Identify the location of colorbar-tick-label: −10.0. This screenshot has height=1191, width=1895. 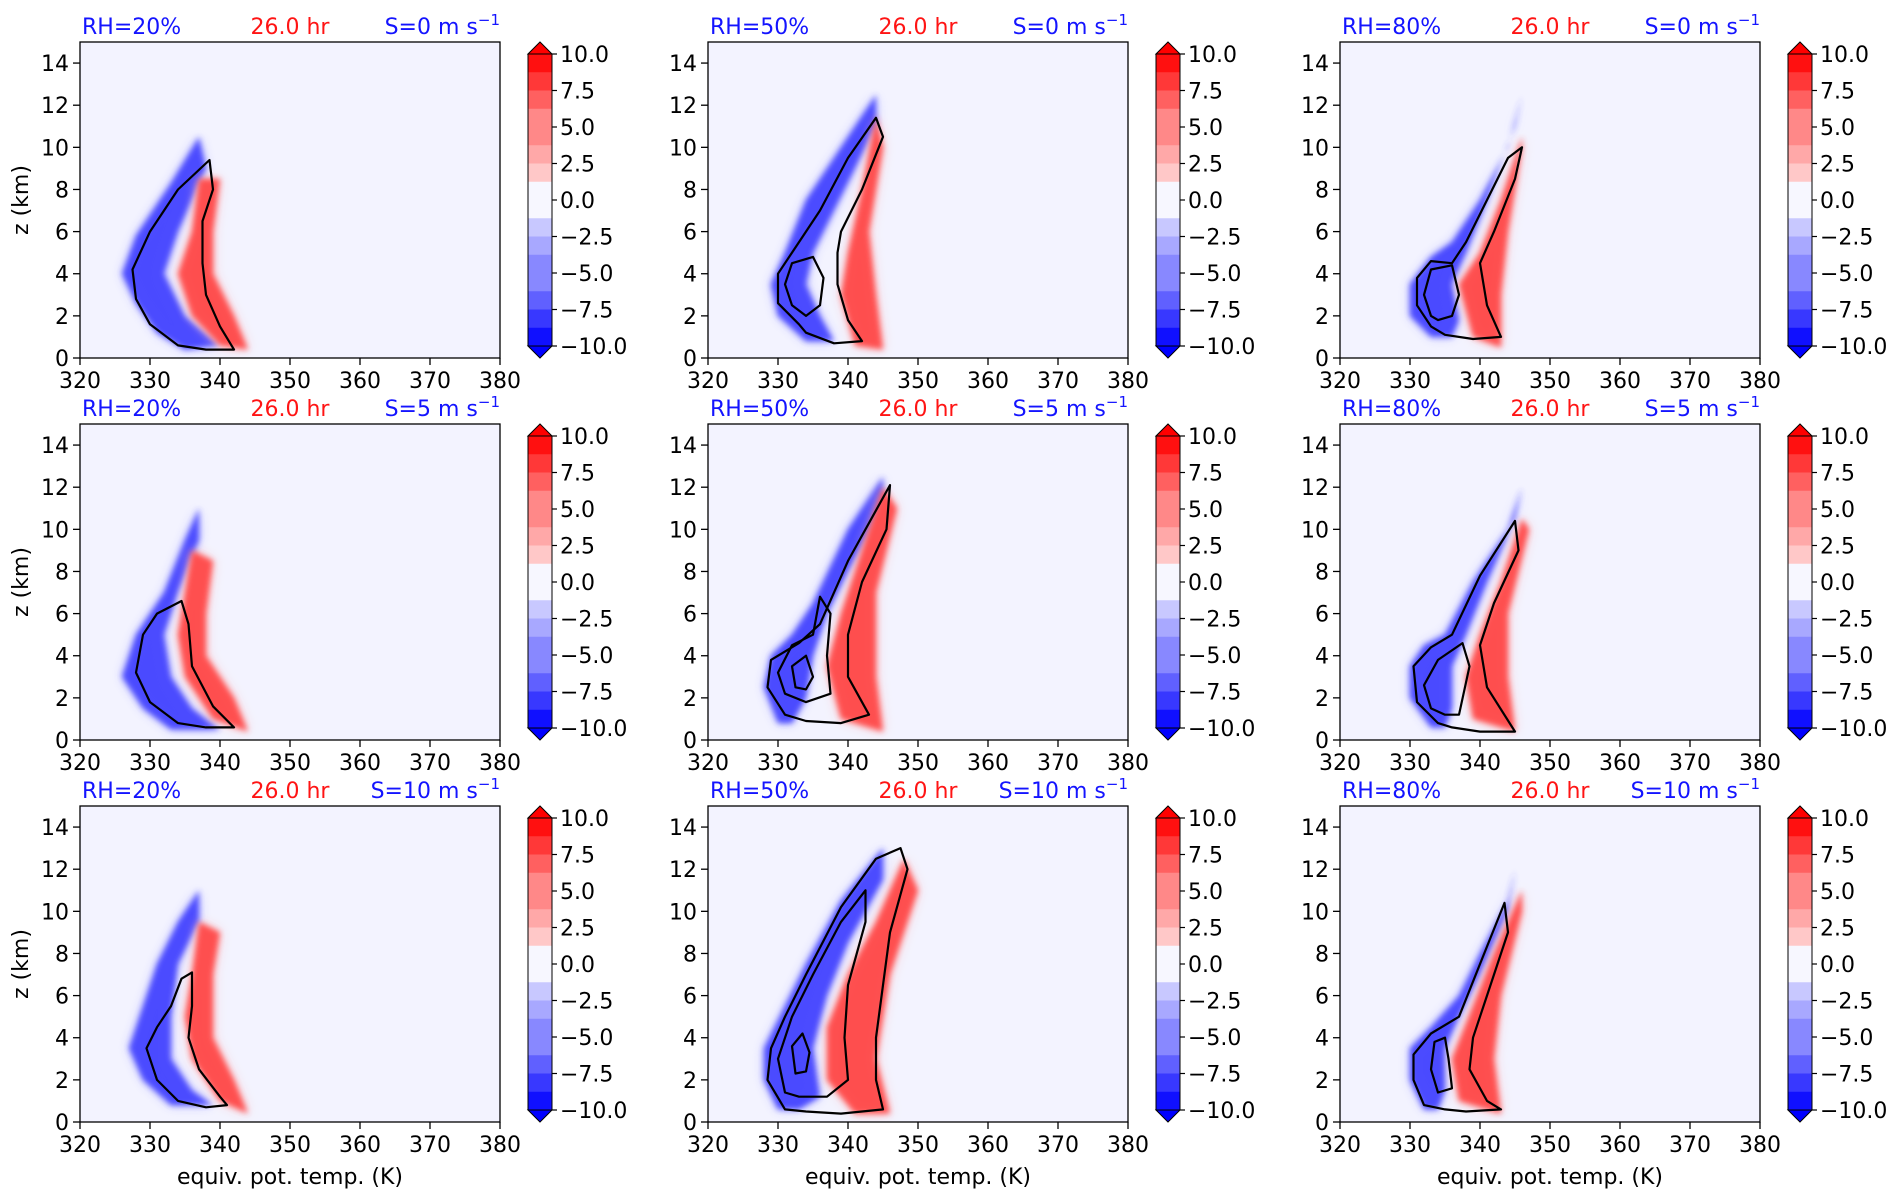
(593, 347).